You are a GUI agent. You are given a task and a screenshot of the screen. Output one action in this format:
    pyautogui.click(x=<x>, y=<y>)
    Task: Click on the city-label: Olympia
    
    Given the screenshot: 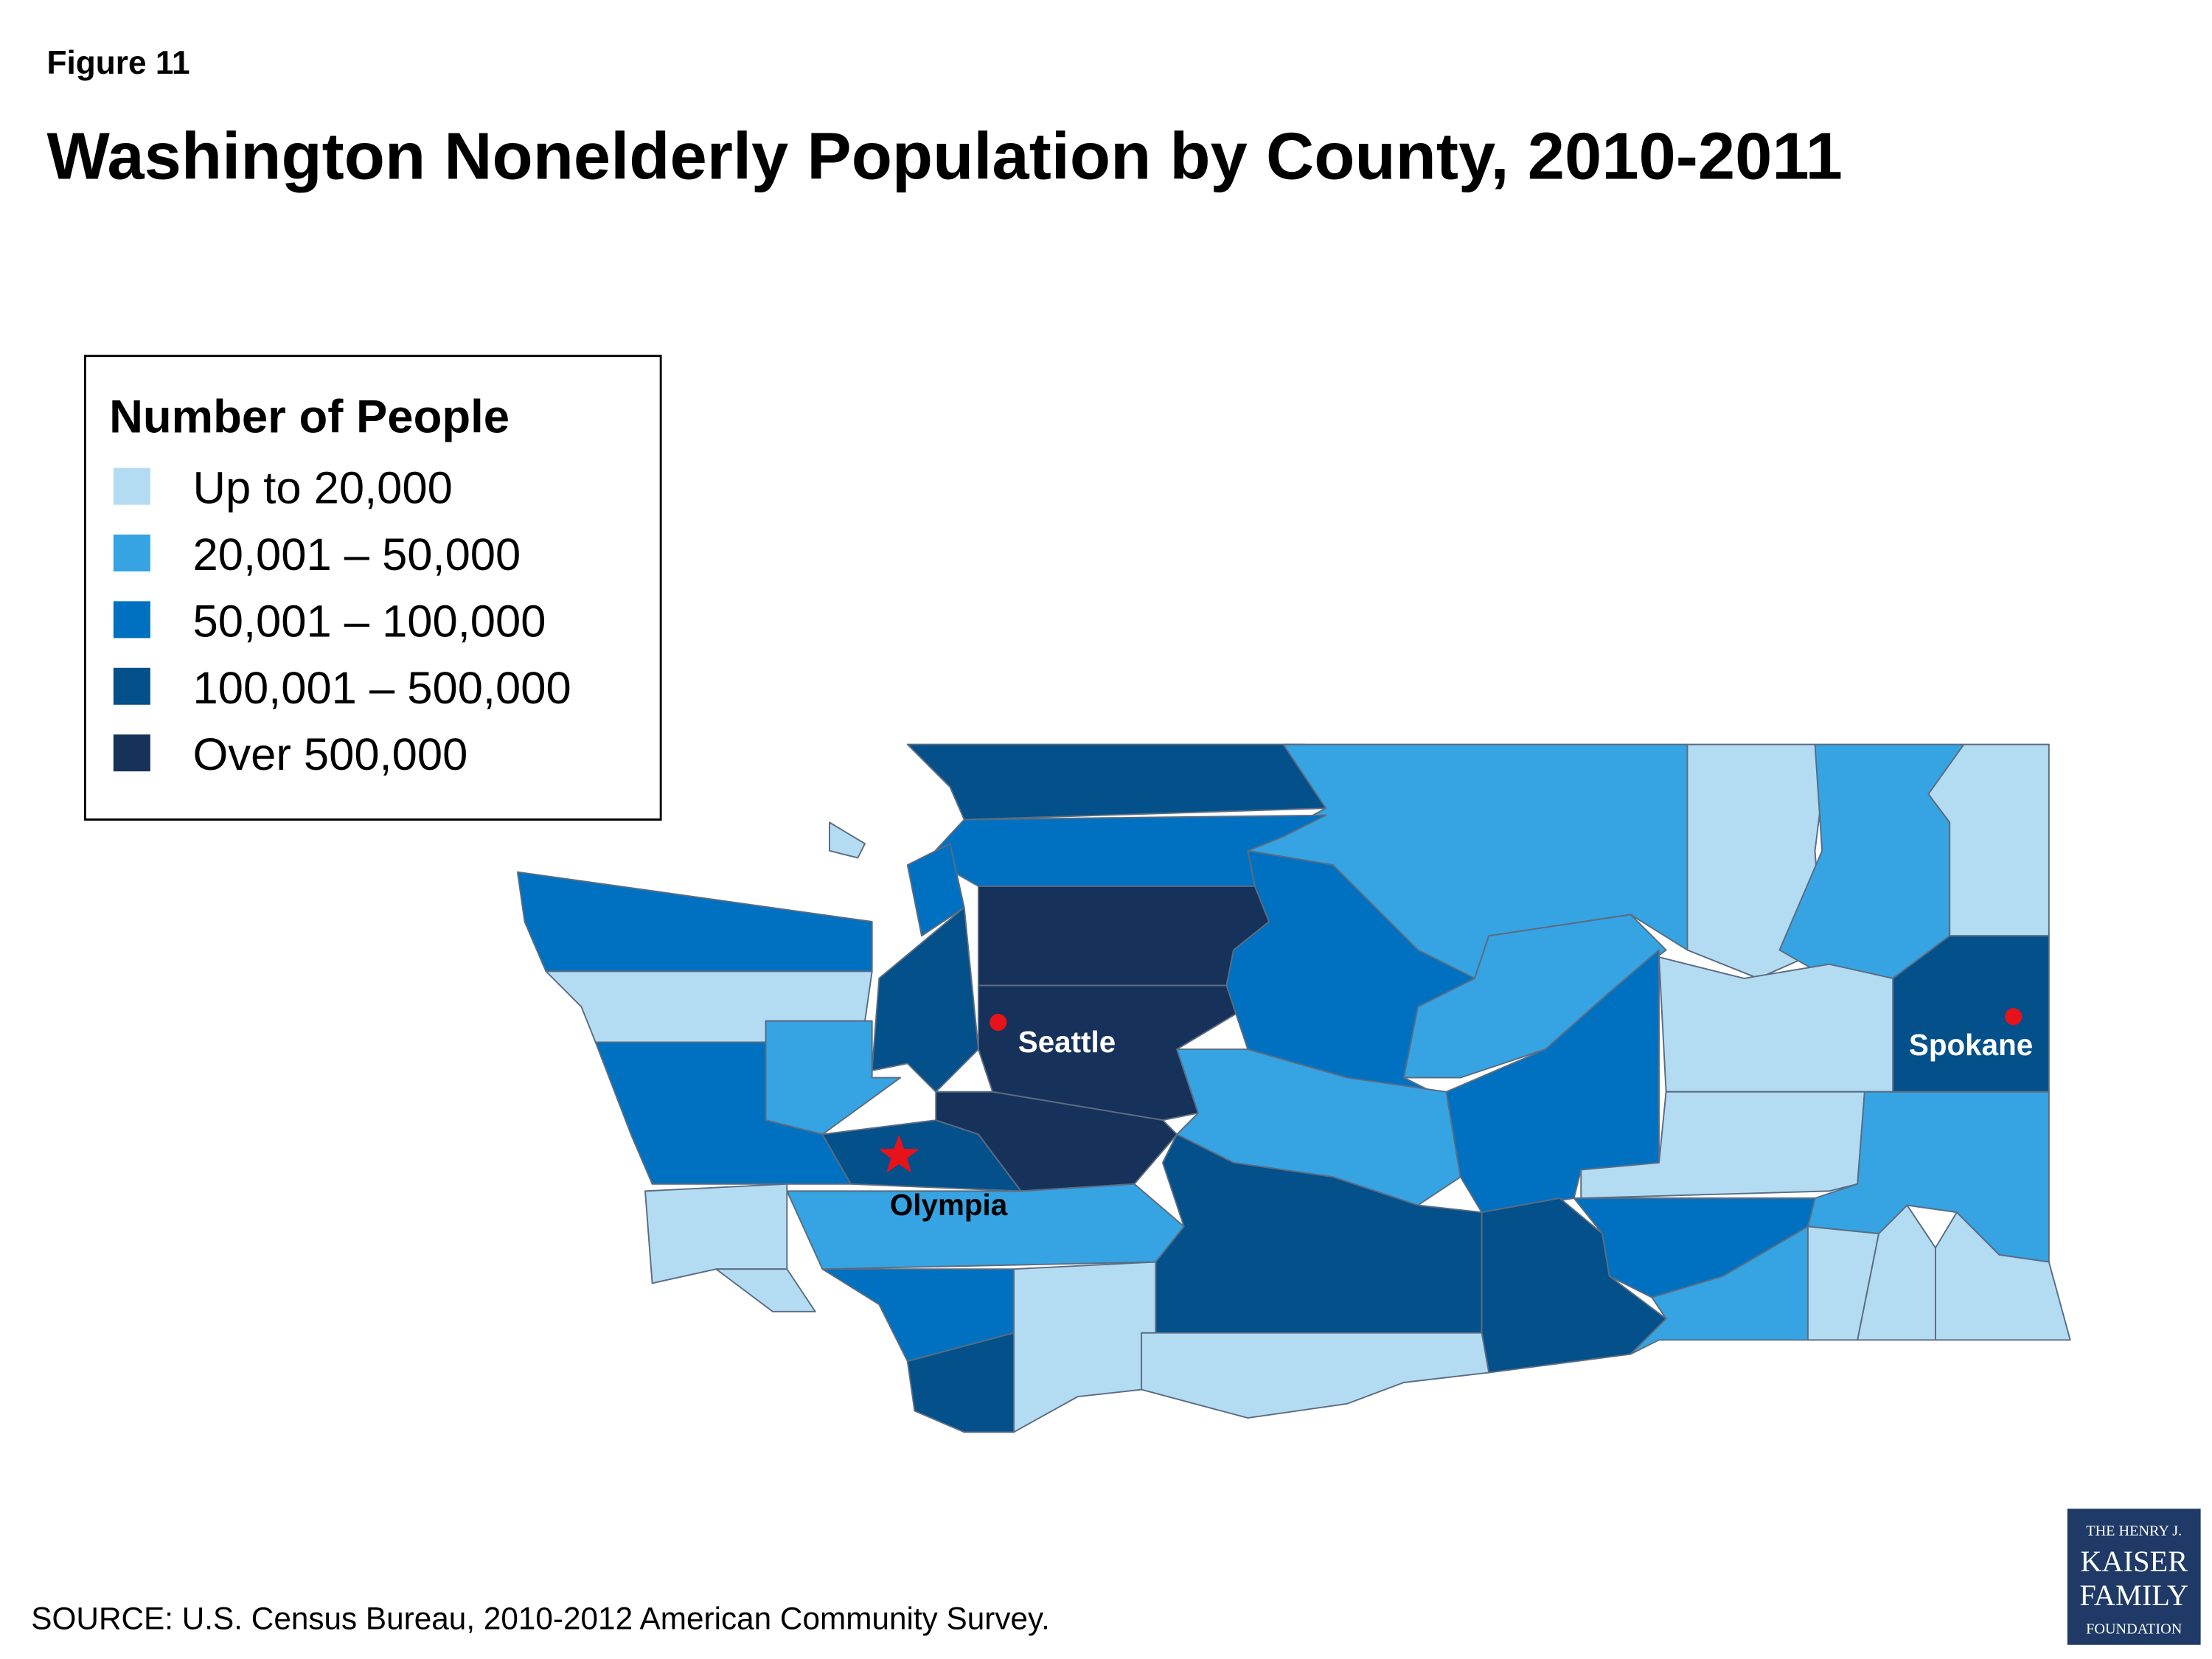 What is the action you would take?
    pyautogui.click(x=949, y=1205)
    